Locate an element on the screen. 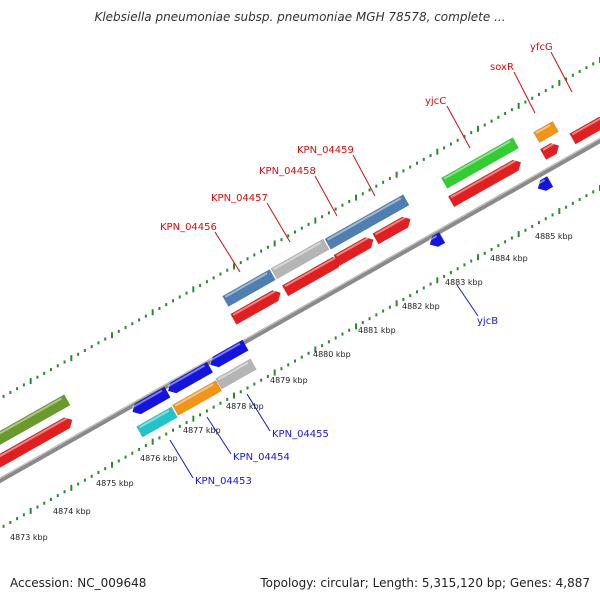 The height and width of the screenshot is (600, 600). tick-label: 4882 kbp is located at coordinates (421, 306).